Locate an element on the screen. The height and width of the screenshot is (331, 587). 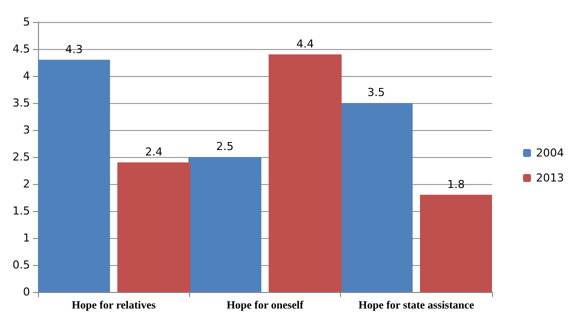
data-label: 2.4 is located at coordinates (154, 151).